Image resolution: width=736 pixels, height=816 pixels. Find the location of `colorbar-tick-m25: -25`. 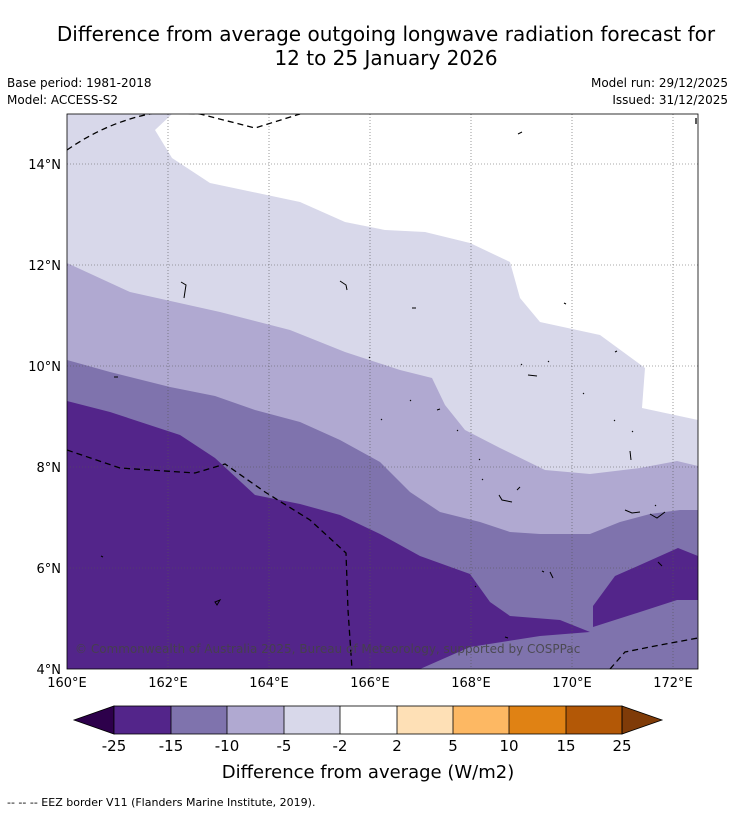

colorbar-tick-m25: -25 is located at coordinates (114, 746).